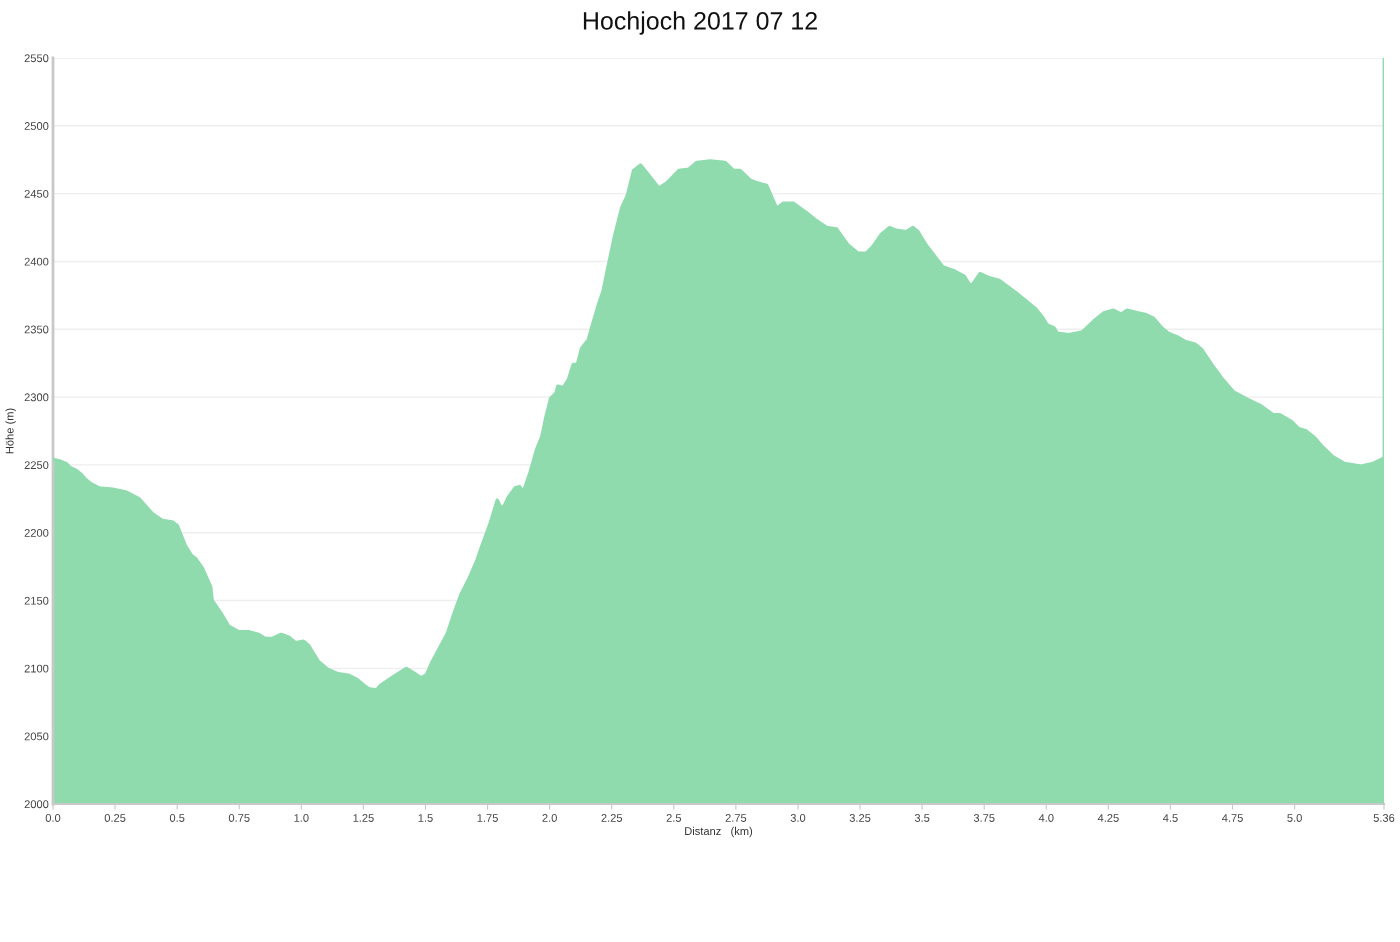 Image resolution: width=1400 pixels, height=942 pixels. I want to click on x-tick-label: 3.25, so click(860, 818).